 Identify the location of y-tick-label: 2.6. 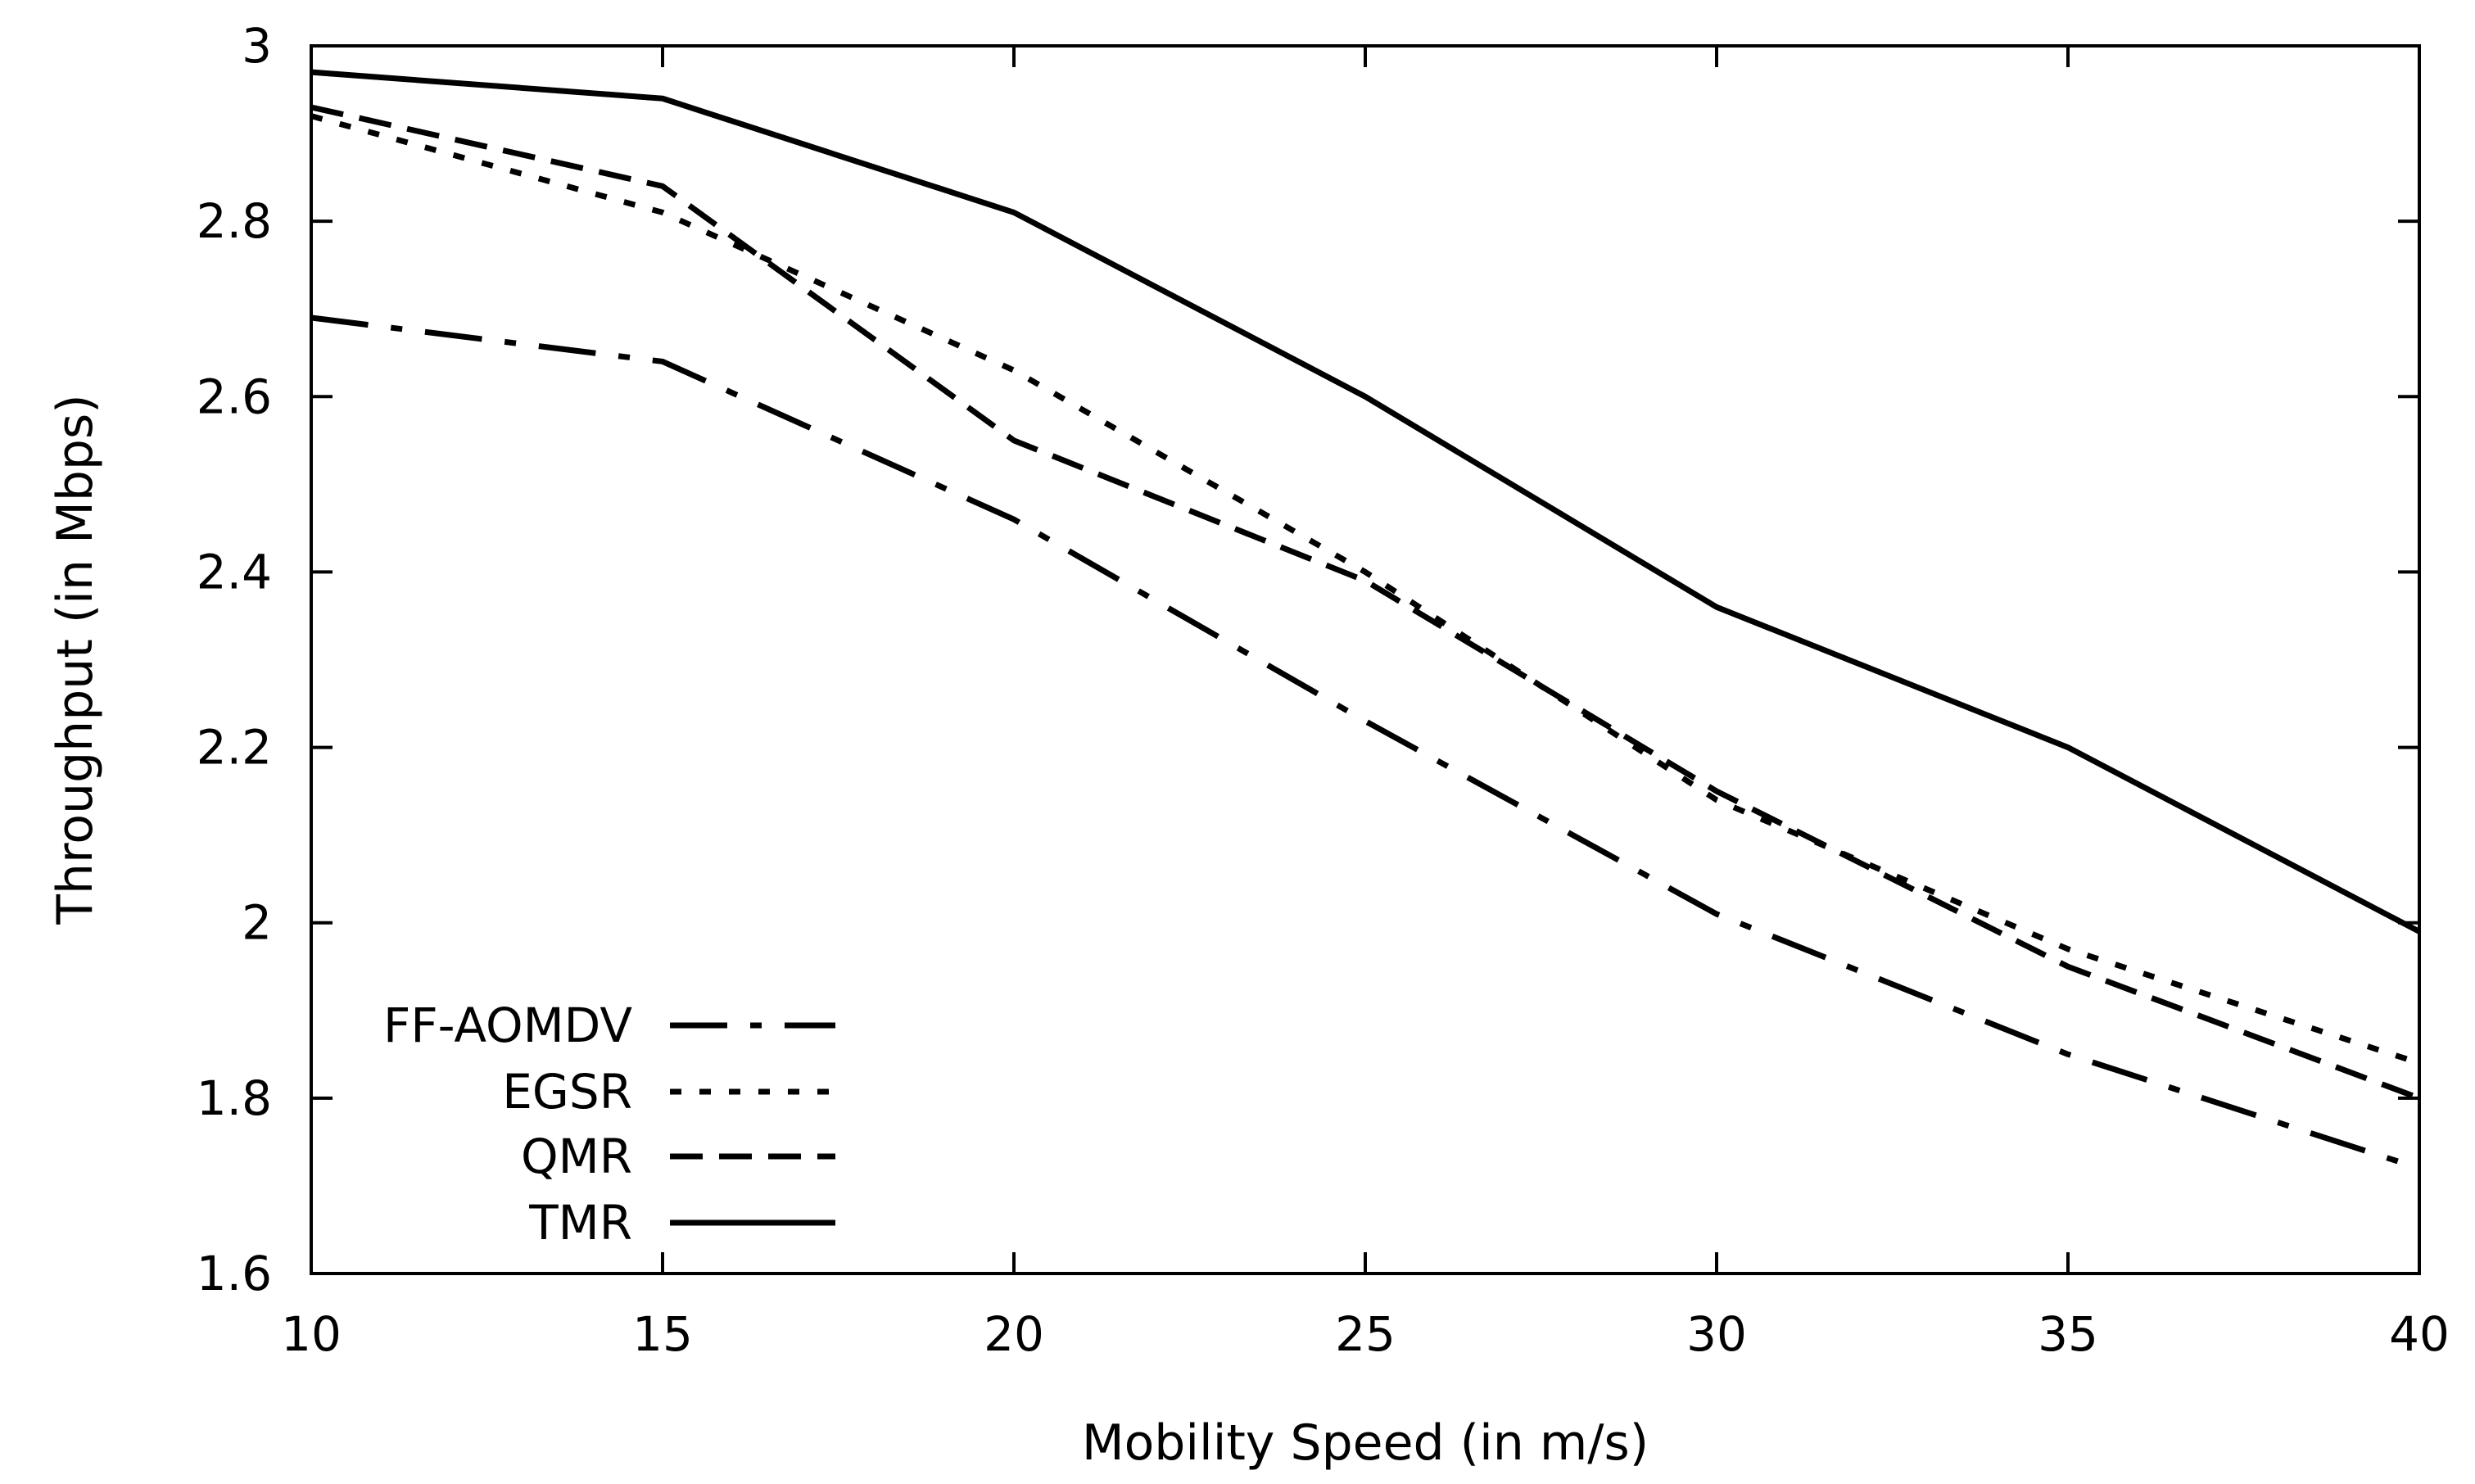
(234, 396).